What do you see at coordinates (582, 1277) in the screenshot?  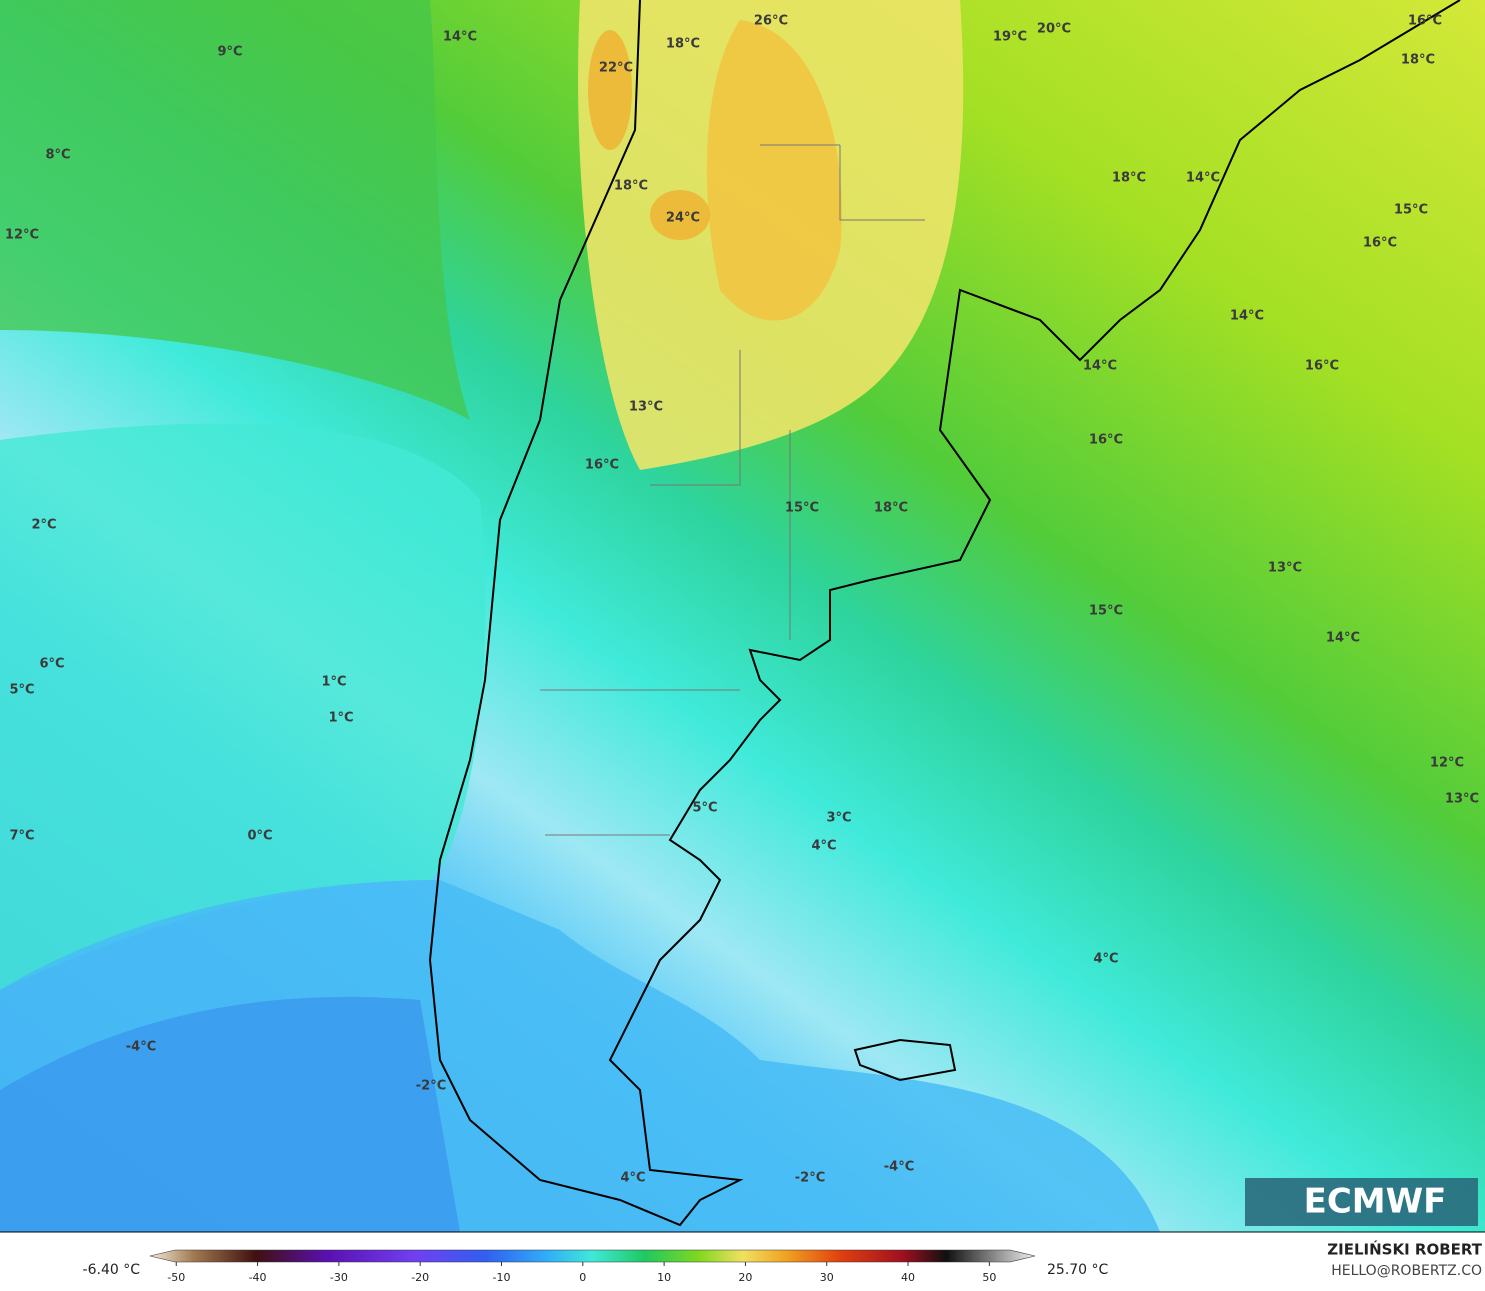 I see `colorbar-tick-label: 0` at bounding box center [582, 1277].